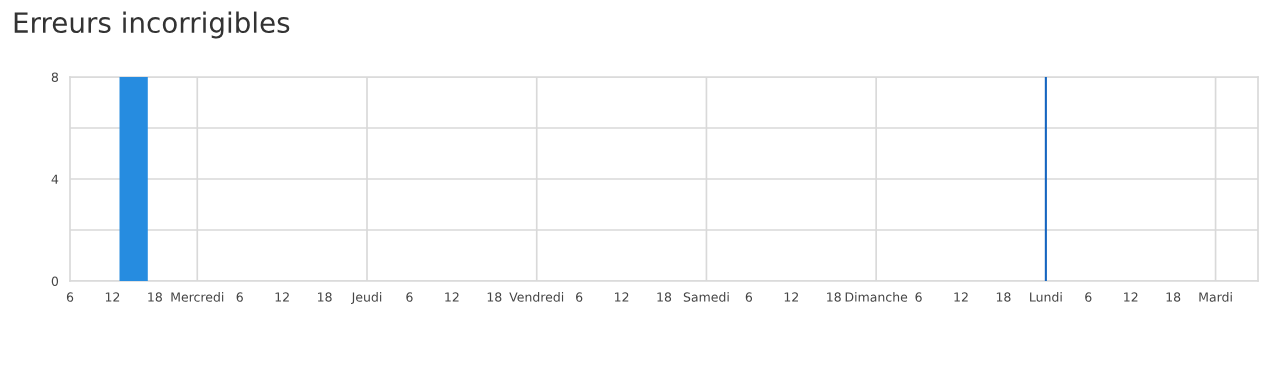 The height and width of the screenshot is (366, 1280). What do you see at coordinates (706, 297) in the screenshot?
I see `x-tick-label: Samedi` at bounding box center [706, 297].